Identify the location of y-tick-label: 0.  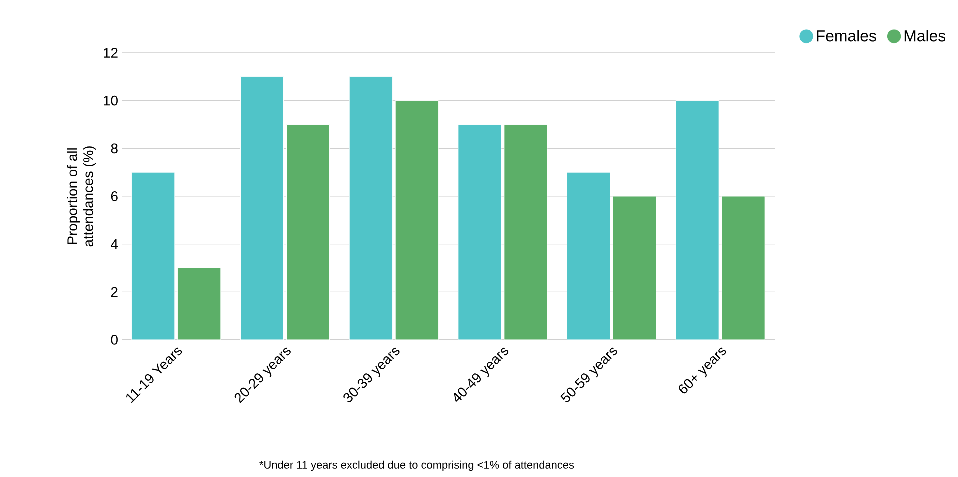
(114, 340).